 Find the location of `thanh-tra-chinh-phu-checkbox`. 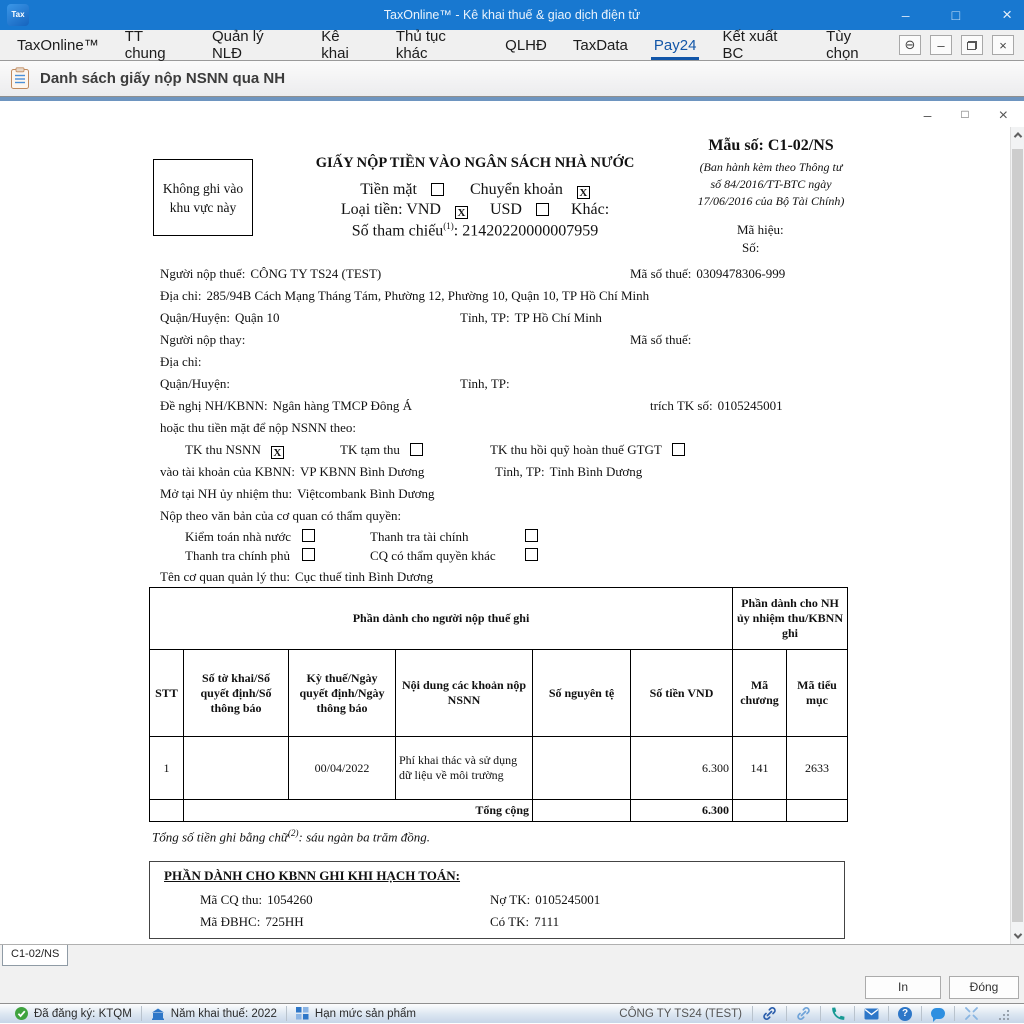

thanh-tra-chinh-phu-checkbox is located at coordinates (308, 554).